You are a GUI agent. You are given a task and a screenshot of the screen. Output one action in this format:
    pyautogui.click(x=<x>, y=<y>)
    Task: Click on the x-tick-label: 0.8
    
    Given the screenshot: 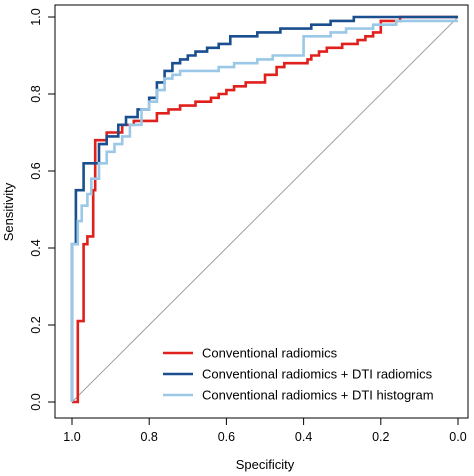 What is the action you would take?
    pyautogui.click(x=149, y=437)
    